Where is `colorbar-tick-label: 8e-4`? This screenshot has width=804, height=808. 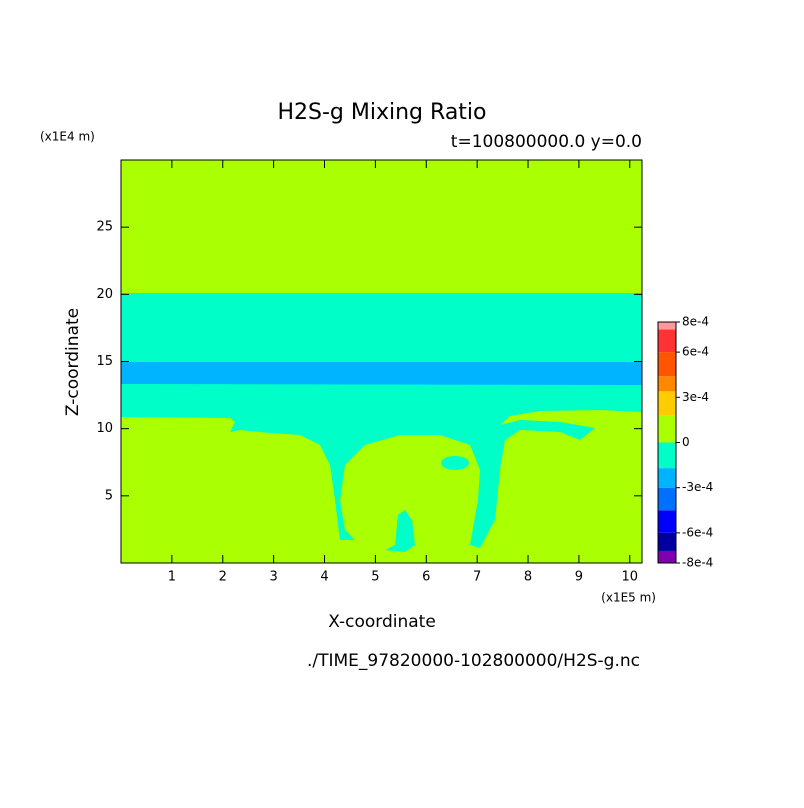 colorbar-tick-label: 8e-4 is located at coordinates (695, 322).